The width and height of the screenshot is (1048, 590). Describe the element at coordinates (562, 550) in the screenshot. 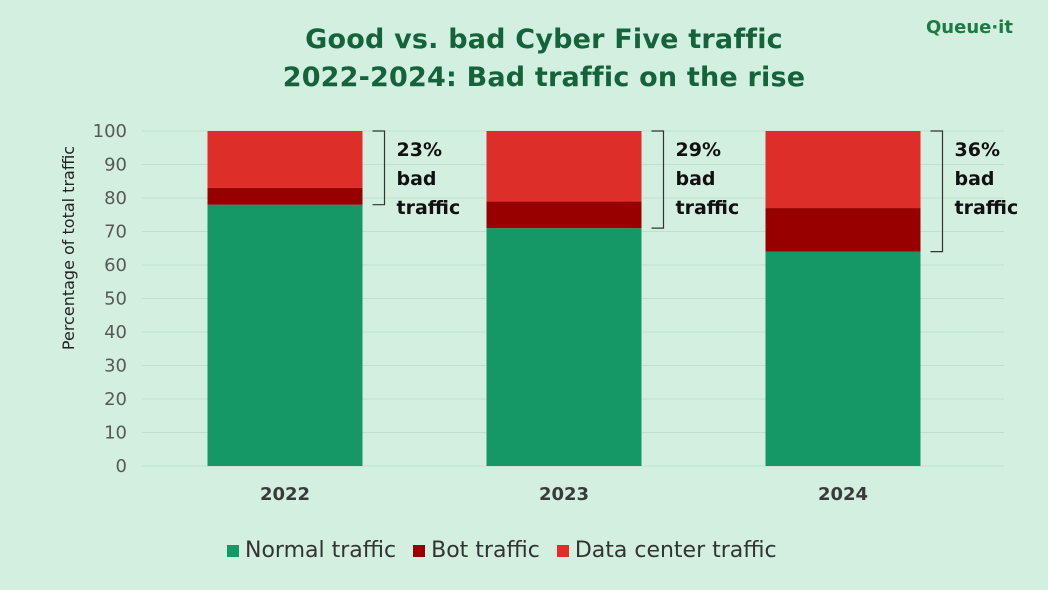

I see `legend-swatch-data-center` at that location.